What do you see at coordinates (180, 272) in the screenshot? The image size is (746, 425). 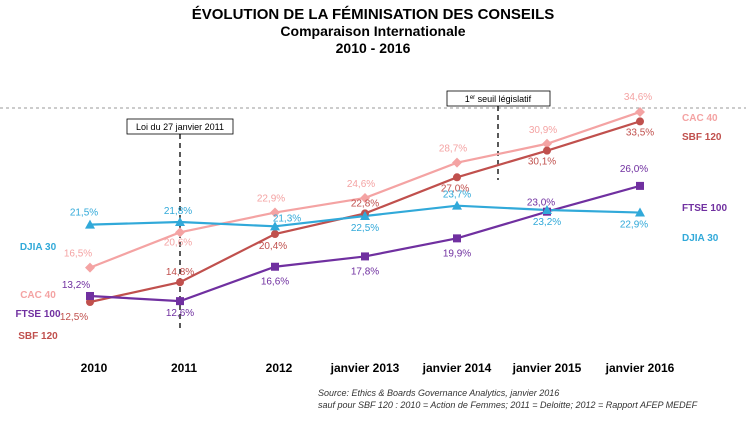 I see `data-label-sbf-120-2011: 14,8%` at bounding box center [180, 272].